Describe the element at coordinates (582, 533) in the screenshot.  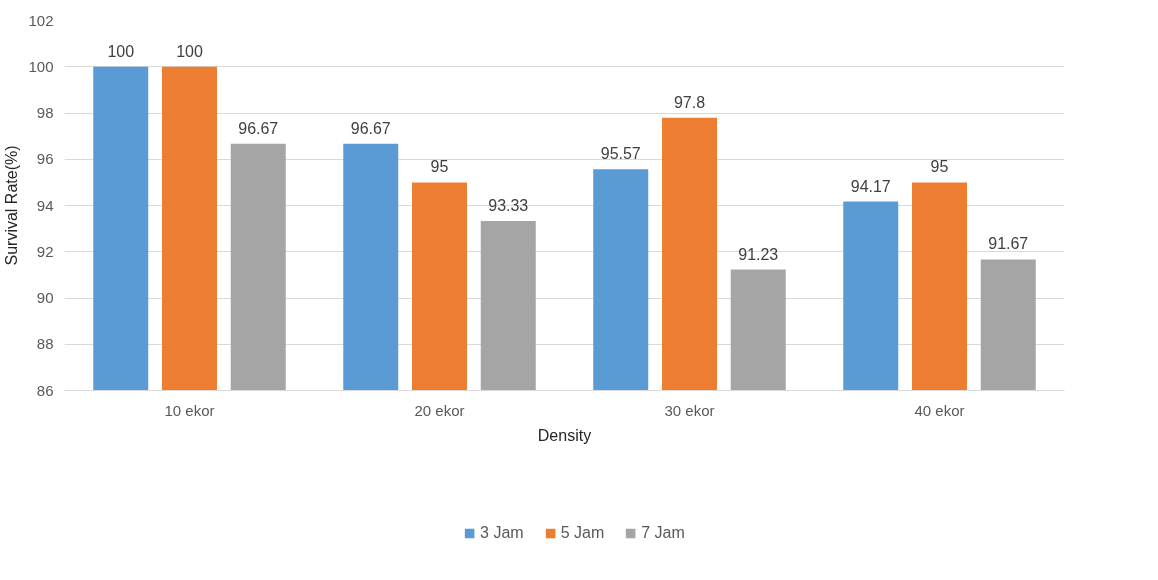
I see `legend-label: 5 Jam` at that location.